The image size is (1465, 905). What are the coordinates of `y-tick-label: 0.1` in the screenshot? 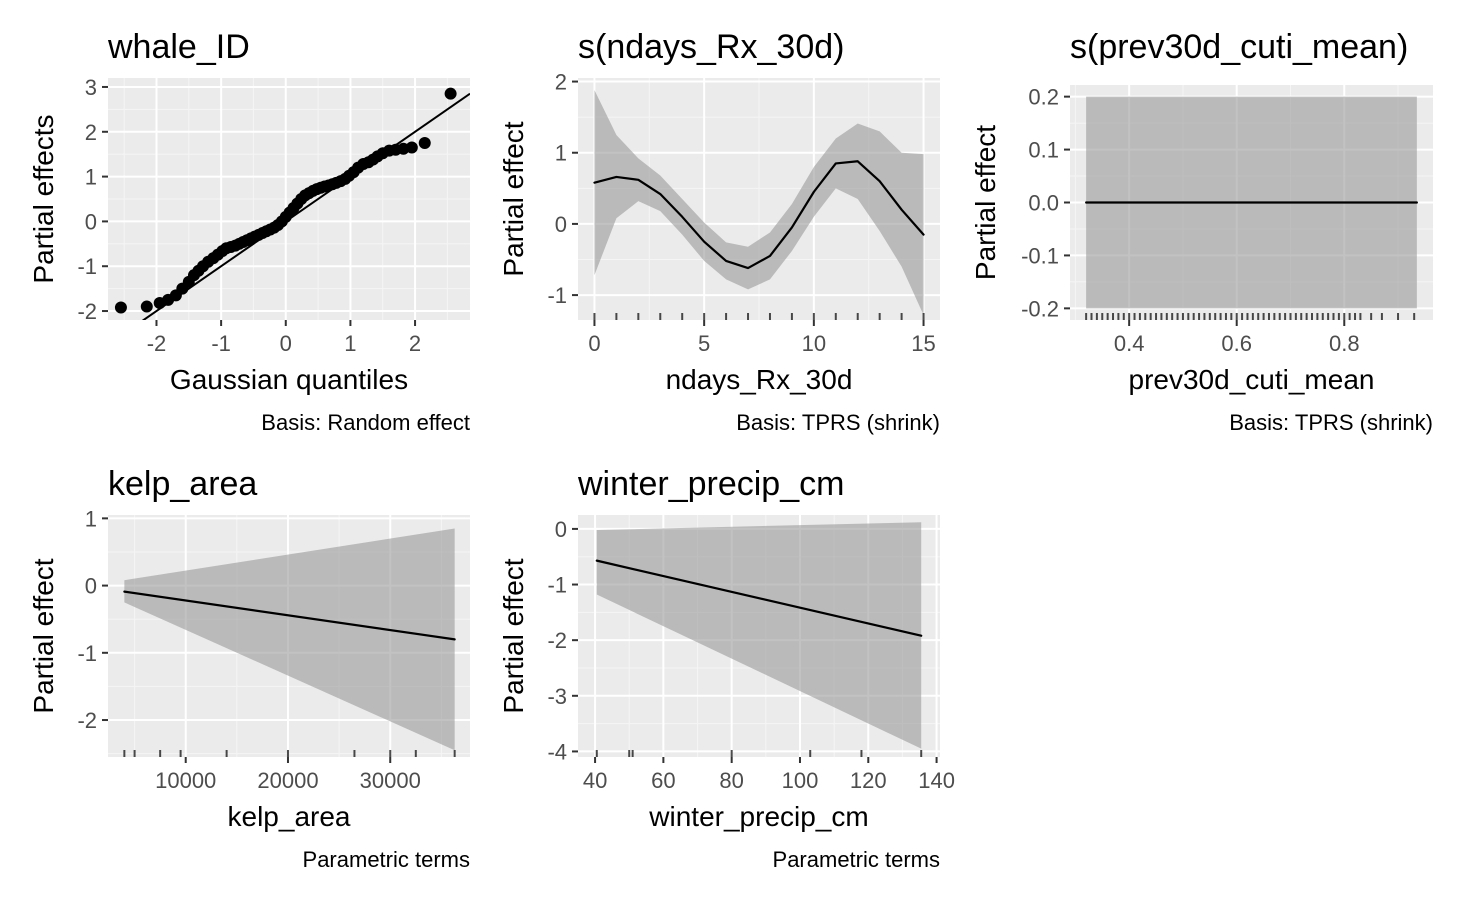 It's located at (1043, 150).